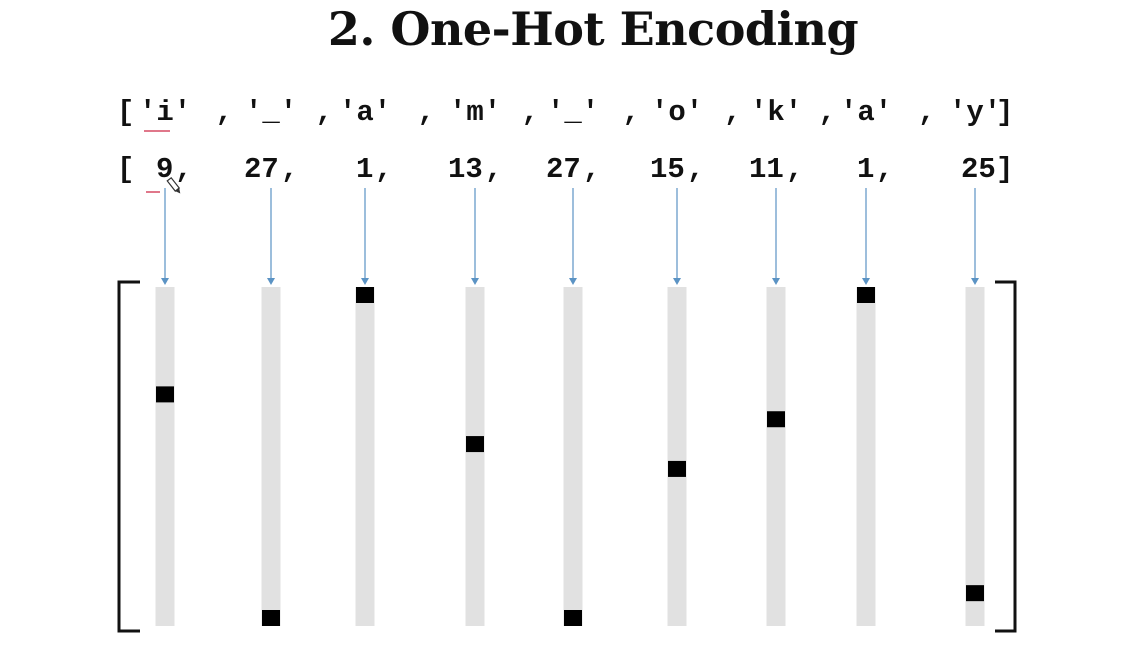  I want to click on char-open-bracket: [, so click(126, 112).